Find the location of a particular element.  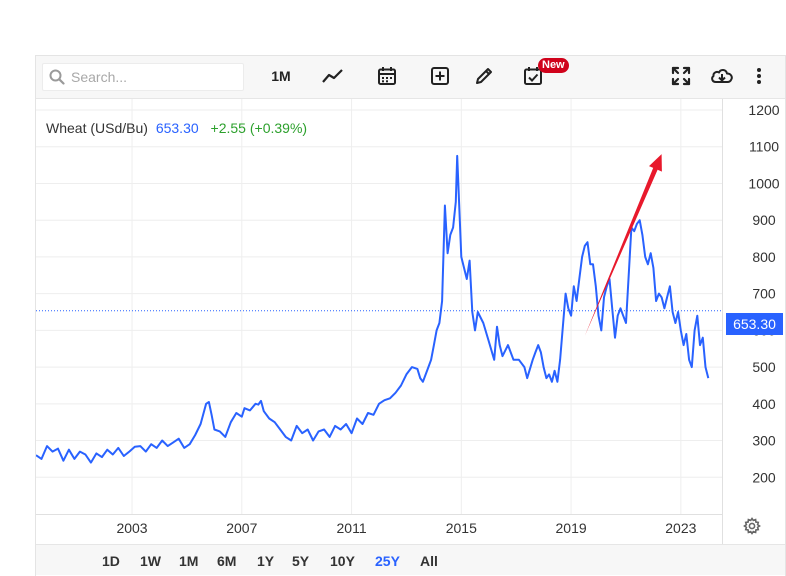

annotation-arrow is located at coordinates (623, 245).